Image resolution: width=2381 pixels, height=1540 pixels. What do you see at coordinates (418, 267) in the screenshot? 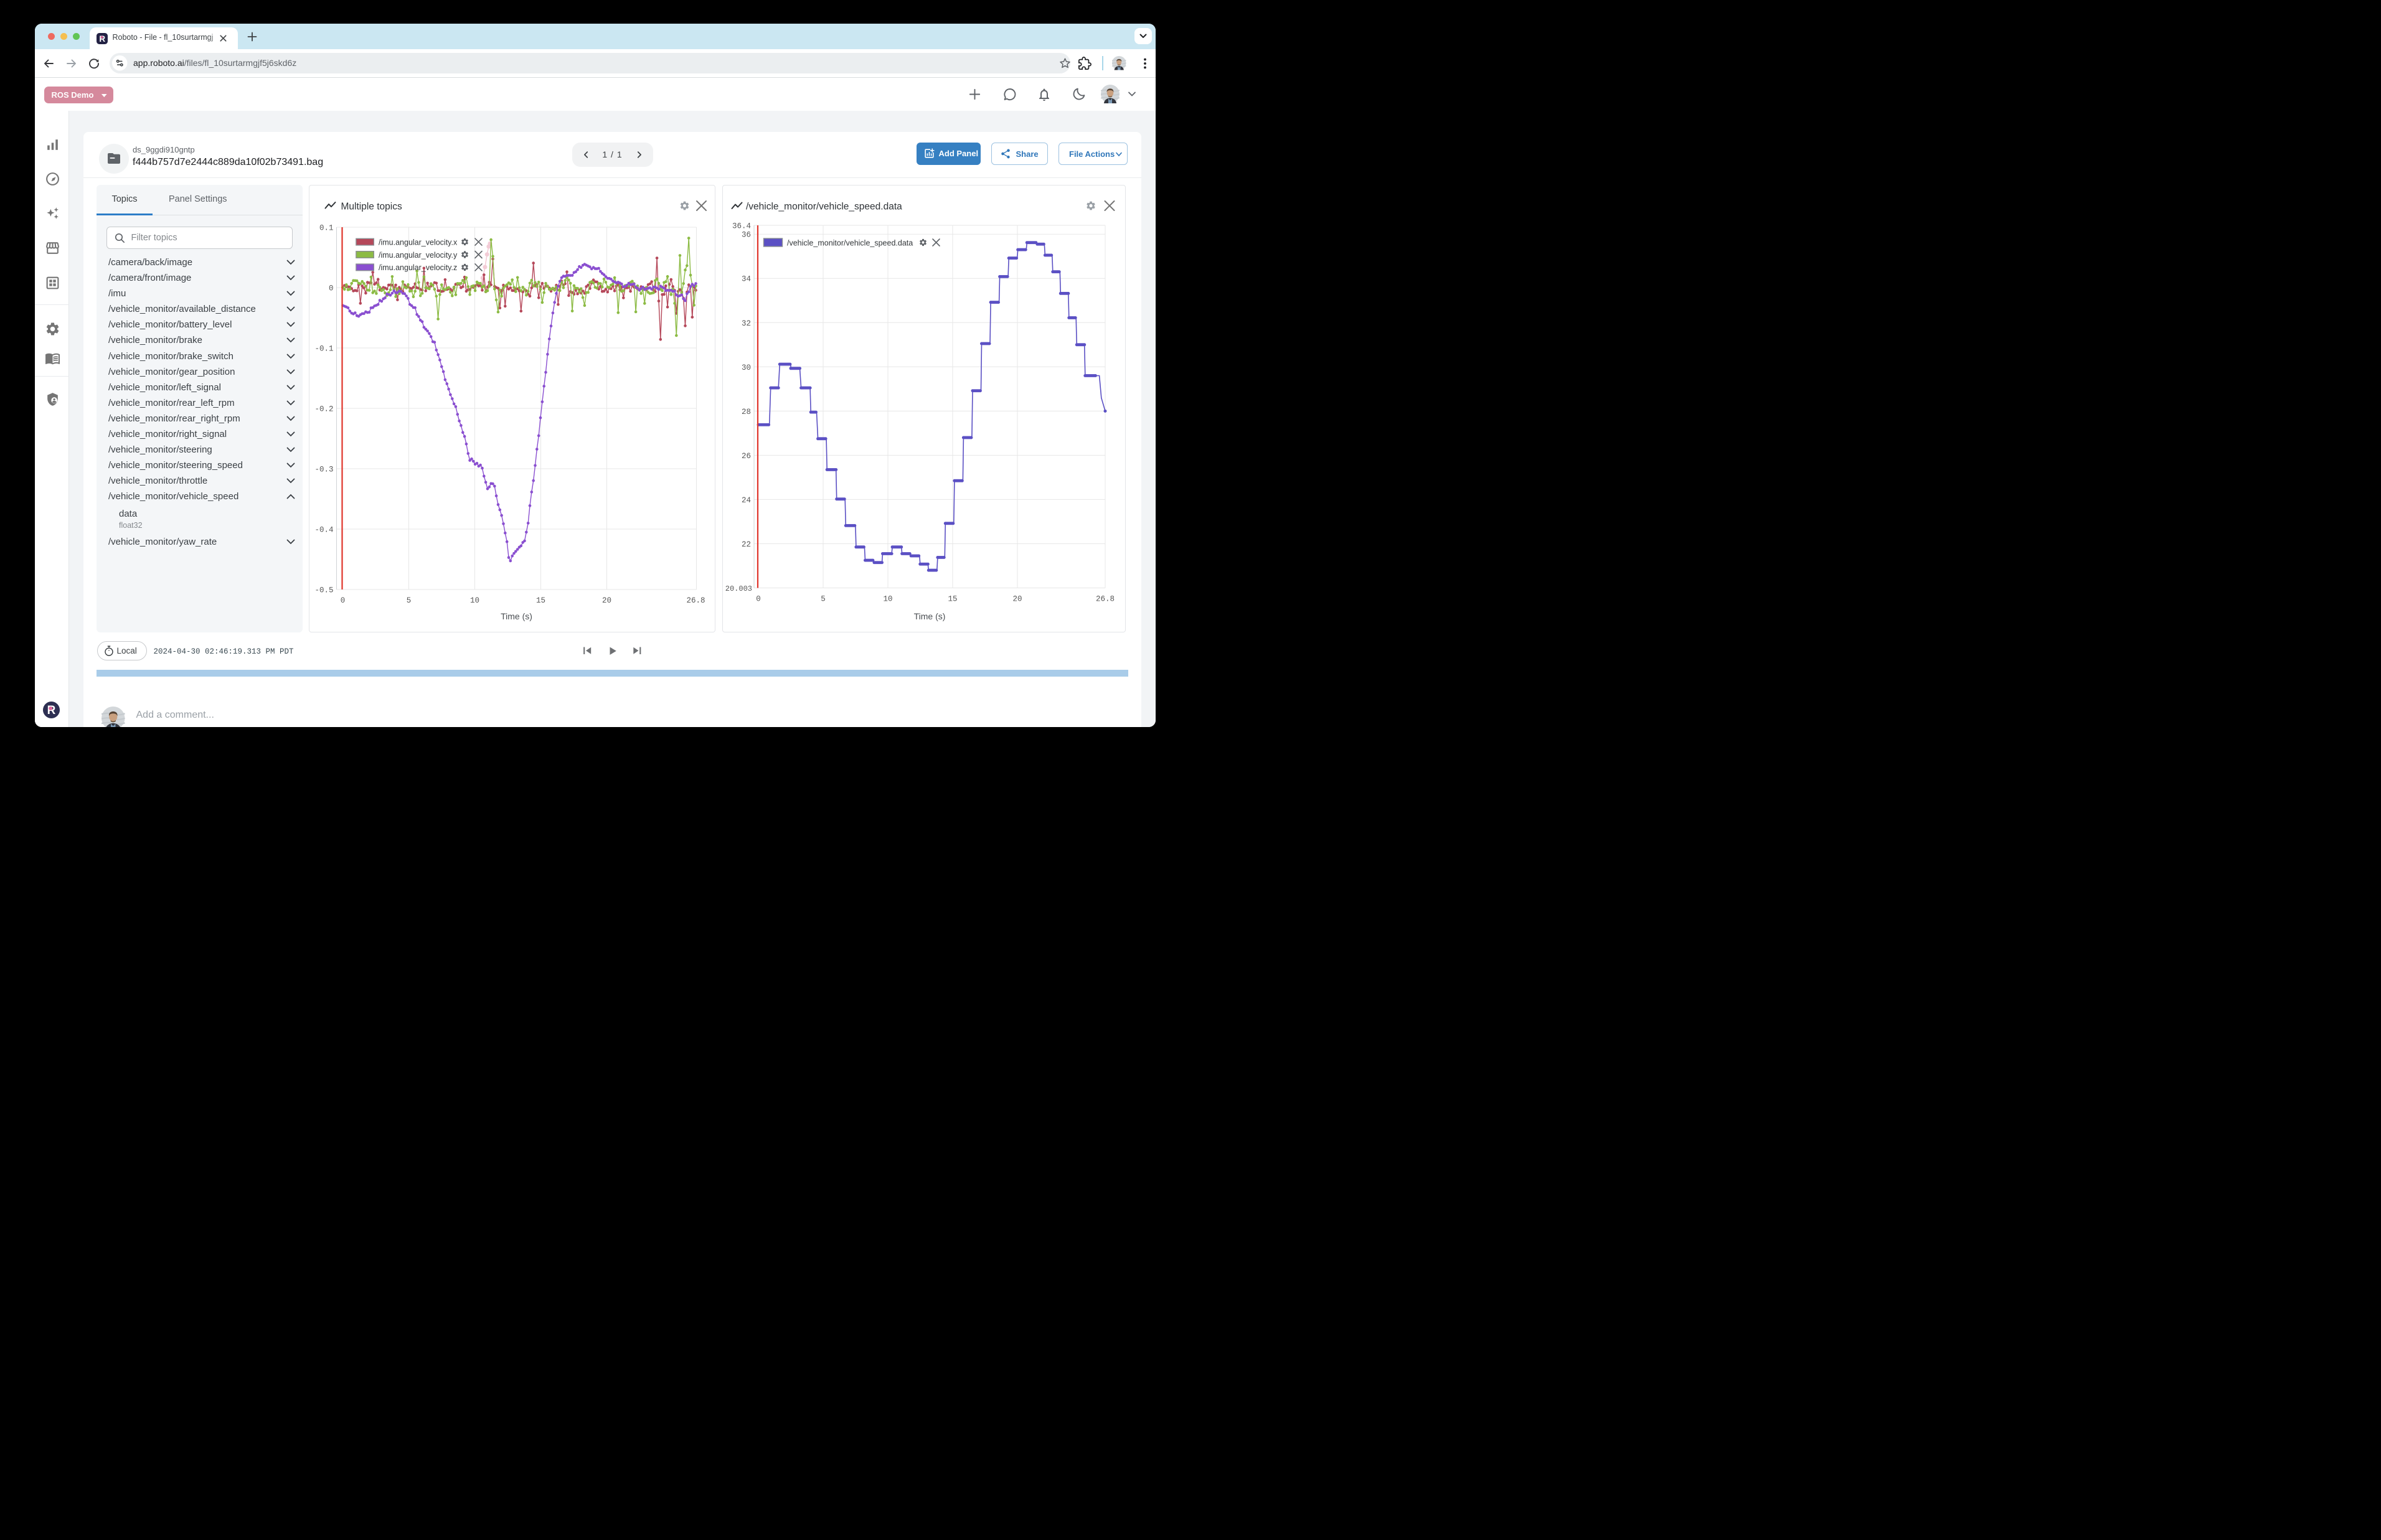
I see `svg-text: /imu.angular_velocity.z` at bounding box center [418, 267].